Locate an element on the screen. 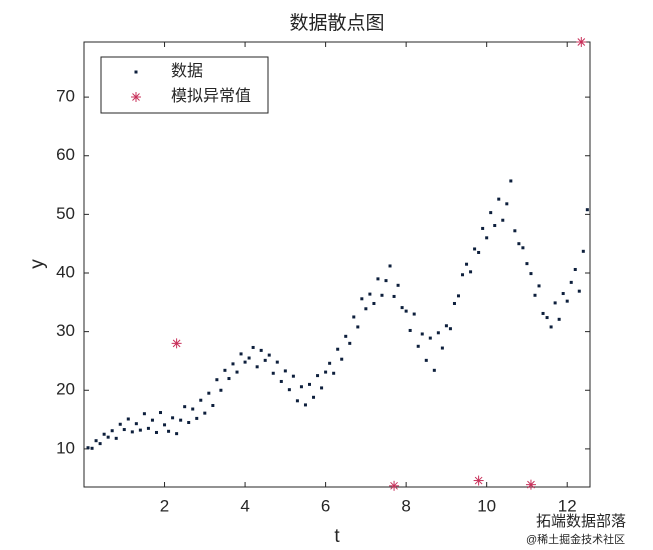  legend-marker is located at coordinates (136, 72).